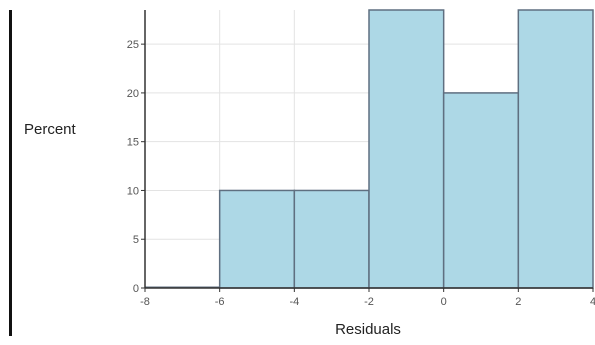 This screenshot has height=345, width=595. Describe the element at coordinates (133, 191) in the screenshot. I see `y-tick-label: 10` at that location.